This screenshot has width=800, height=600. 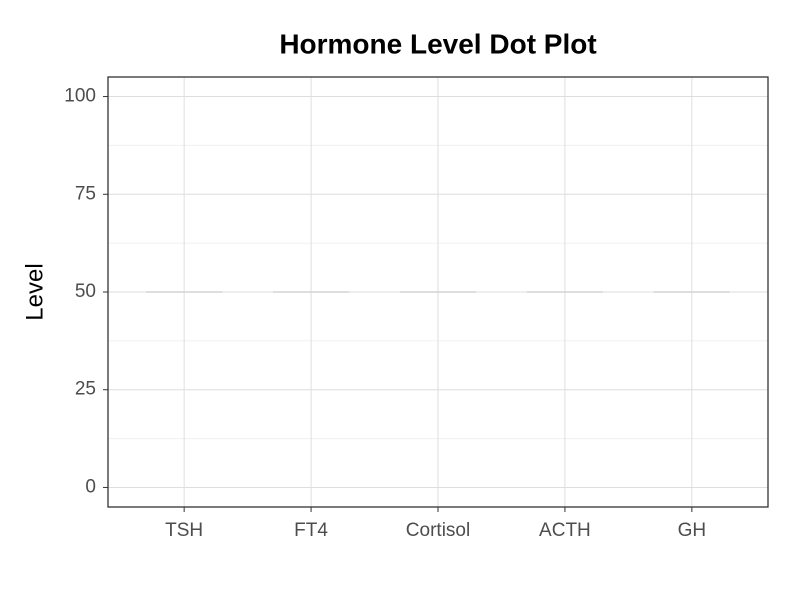 What do you see at coordinates (692, 530) in the screenshot?
I see `x-tick-label: GH` at bounding box center [692, 530].